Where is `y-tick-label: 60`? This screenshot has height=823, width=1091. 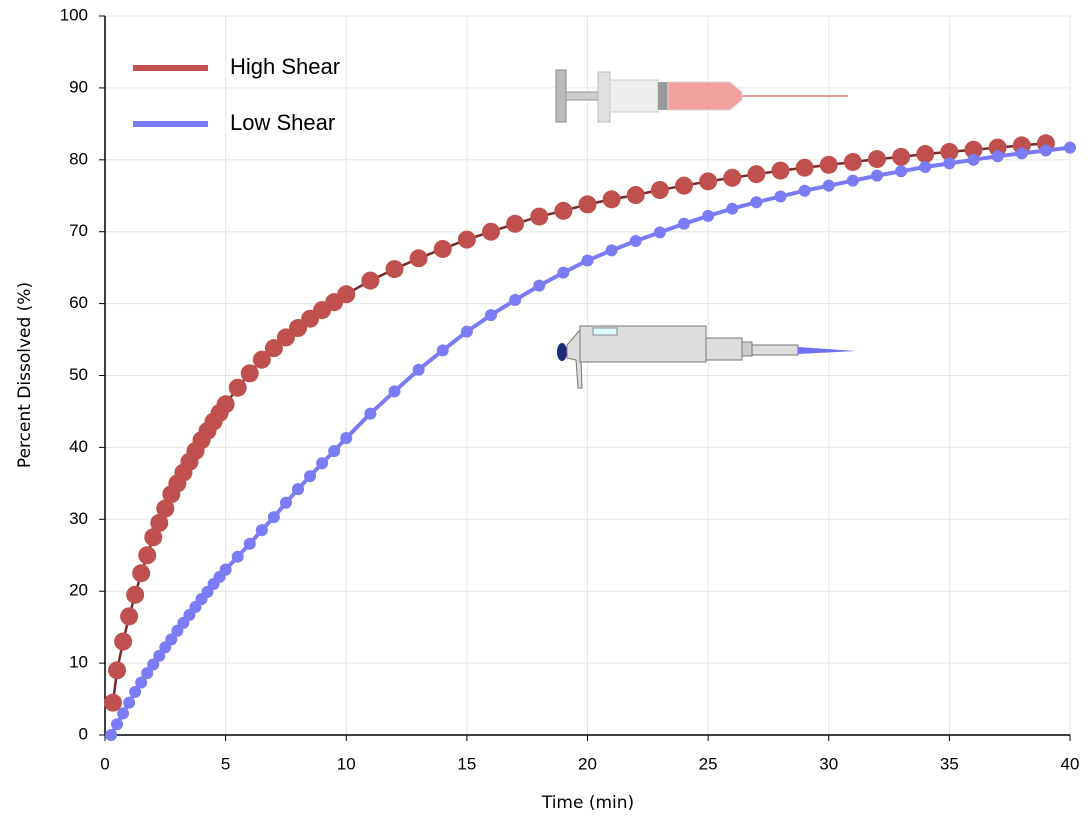 y-tick-label: 60 is located at coordinates (78, 302).